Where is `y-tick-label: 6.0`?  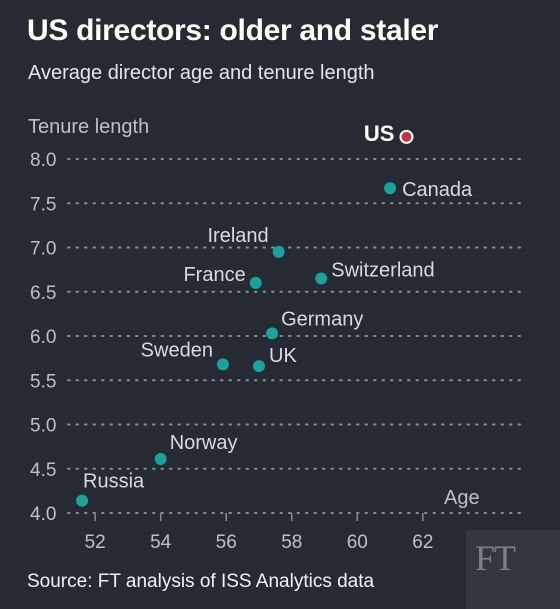
y-tick-label: 6.0 is located at coordinates (43, 337).